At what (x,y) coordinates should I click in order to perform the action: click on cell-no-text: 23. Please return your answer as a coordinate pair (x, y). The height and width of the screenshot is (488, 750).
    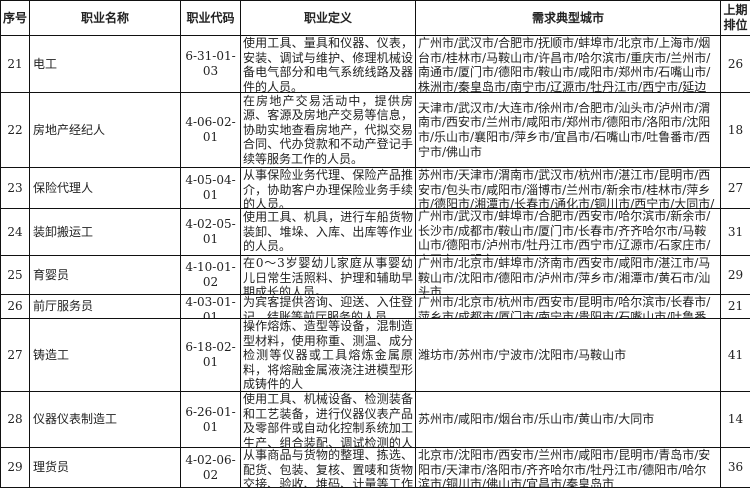
    Looking at the image, I should click on (15, 188).